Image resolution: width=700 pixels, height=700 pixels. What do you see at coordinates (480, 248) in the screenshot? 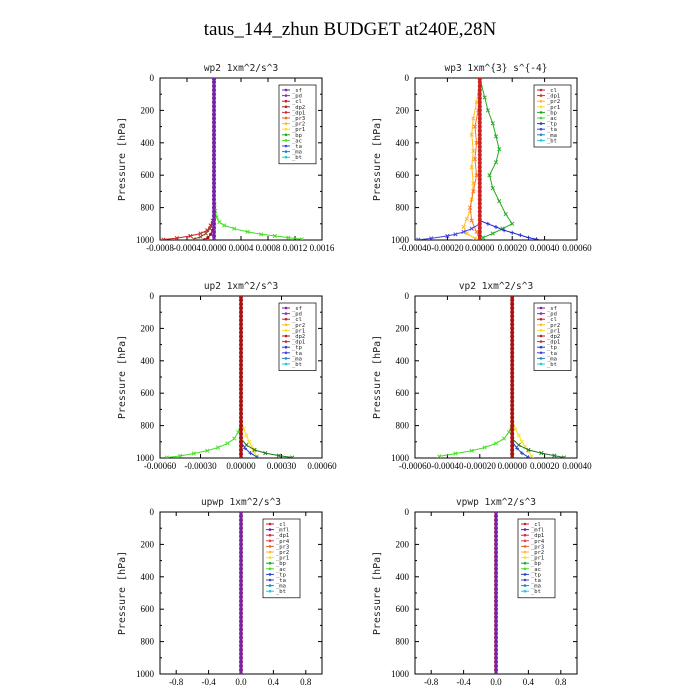
I see `x-tick-label: 0.00000` at bounding box center [480, 248].